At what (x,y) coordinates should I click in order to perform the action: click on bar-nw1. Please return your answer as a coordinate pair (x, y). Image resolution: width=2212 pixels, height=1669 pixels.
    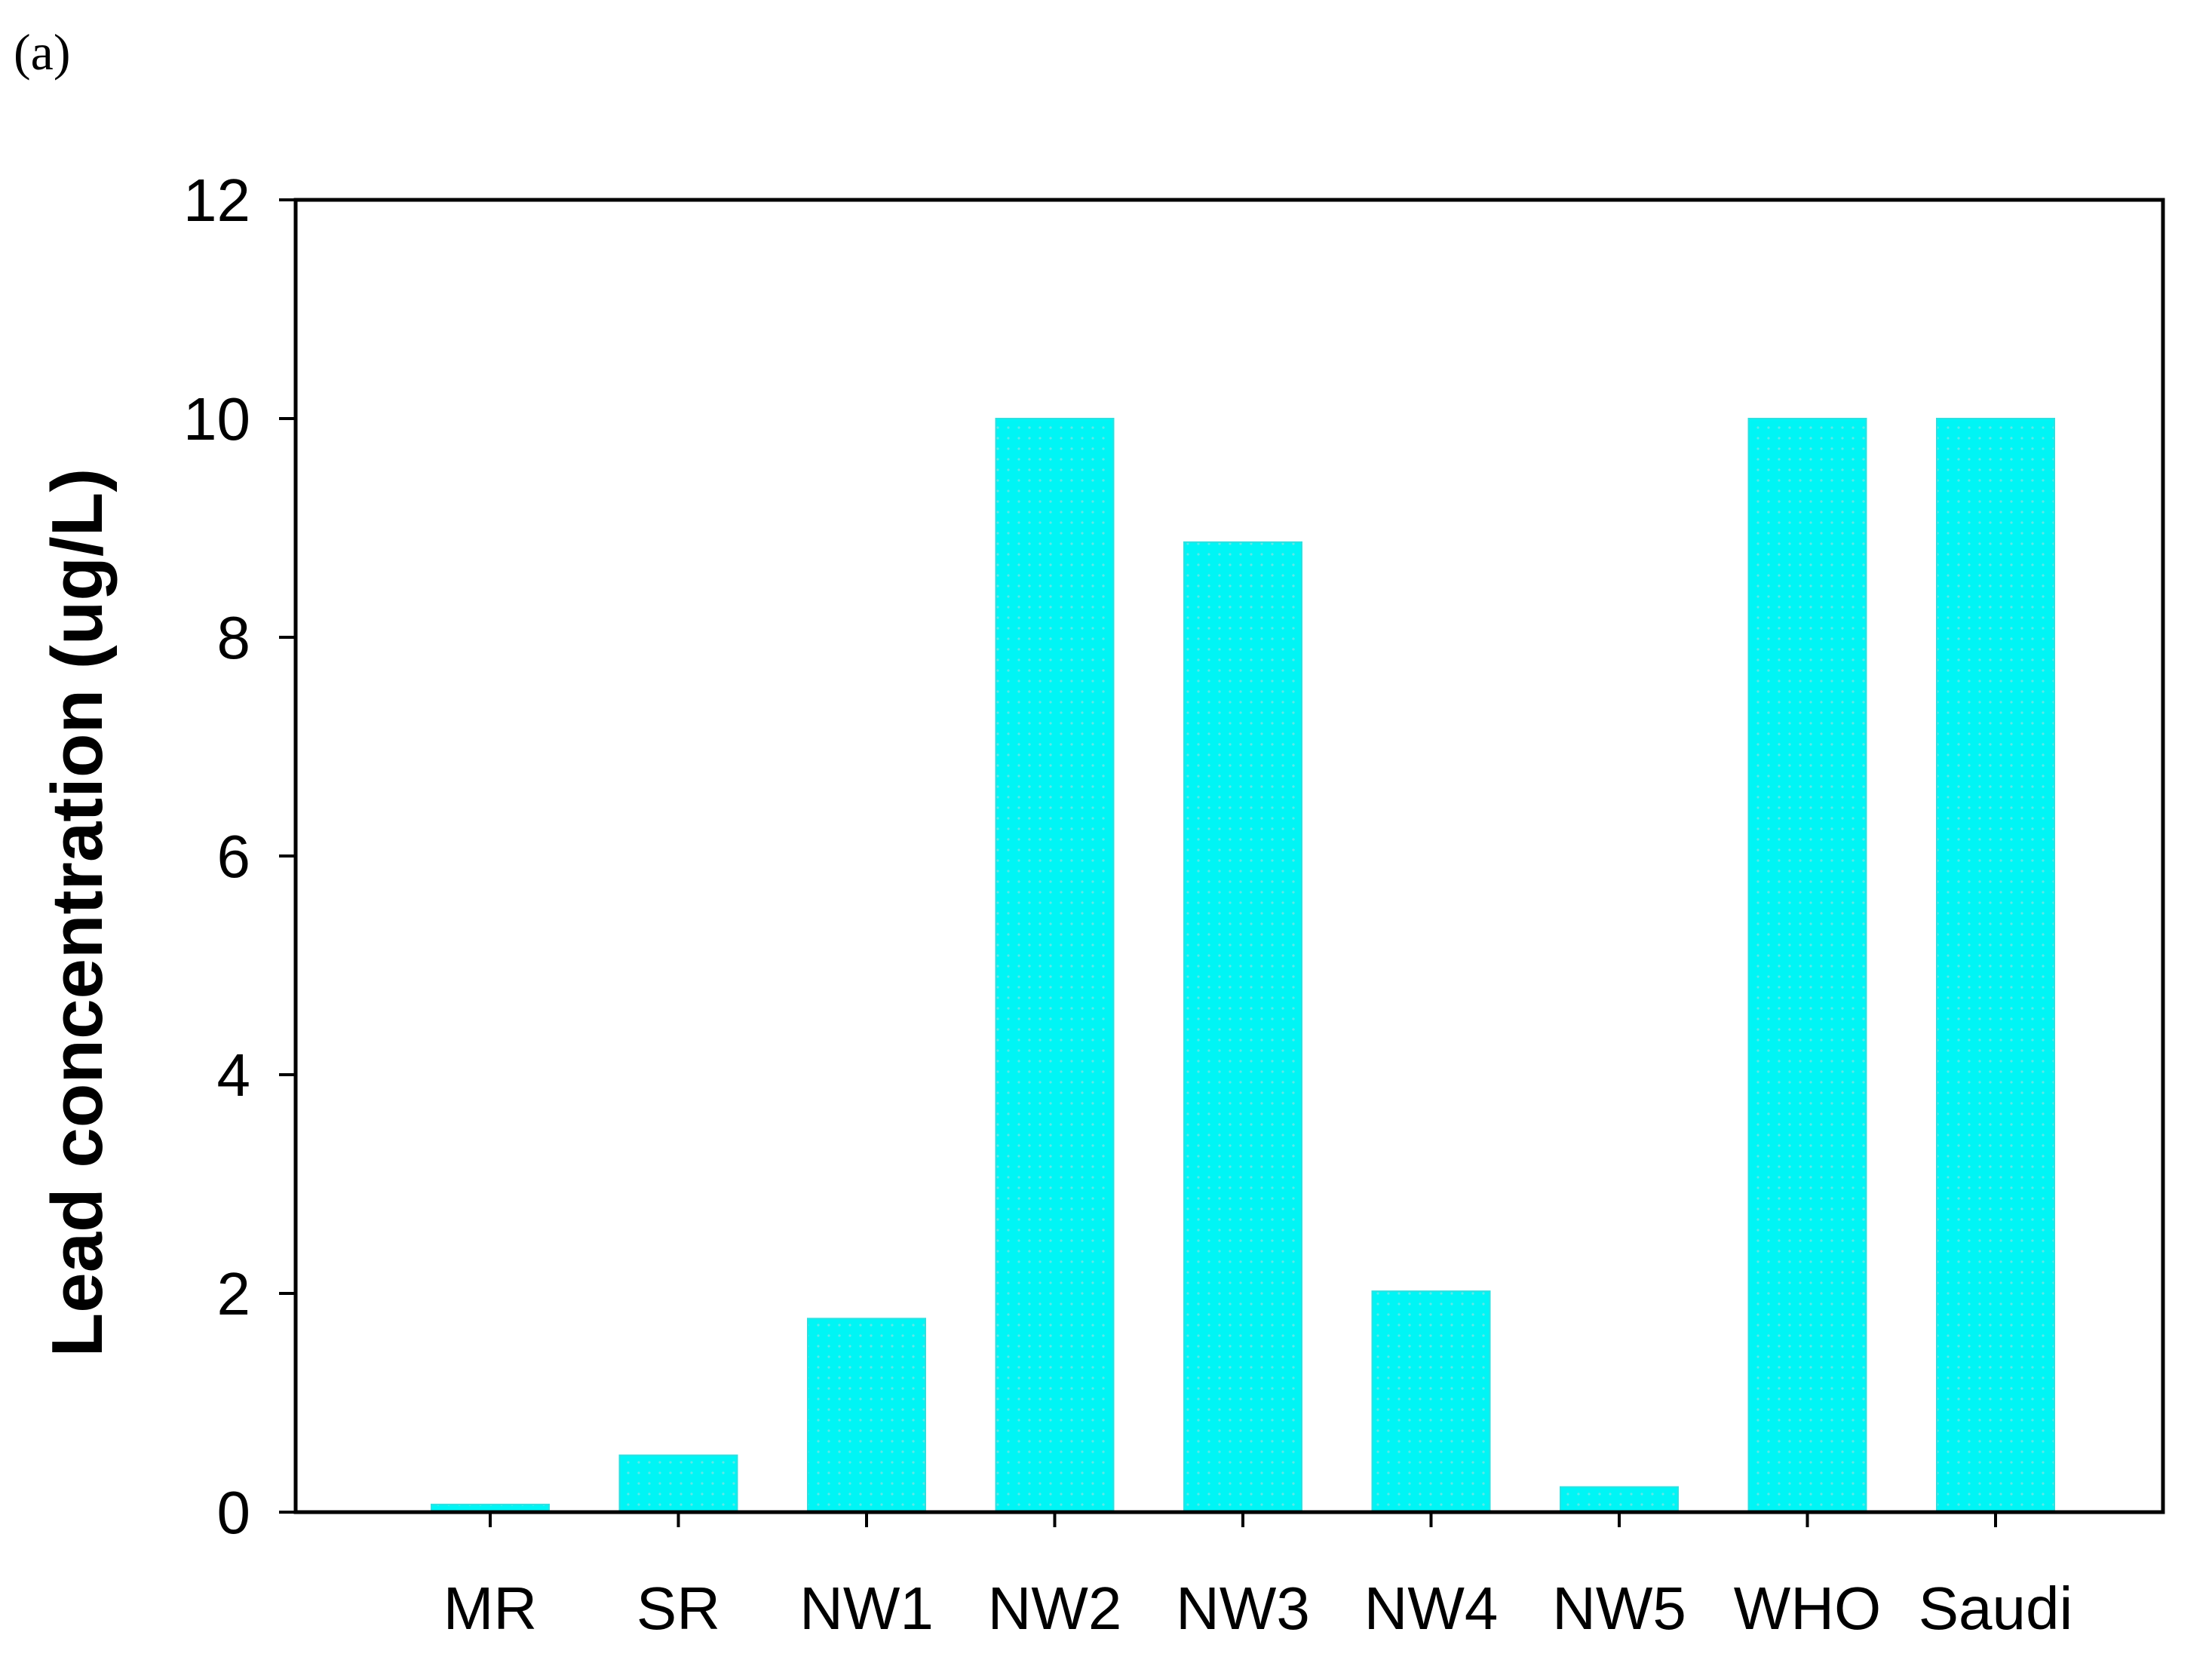
    Looking at the image, I should click on (866, 1415).